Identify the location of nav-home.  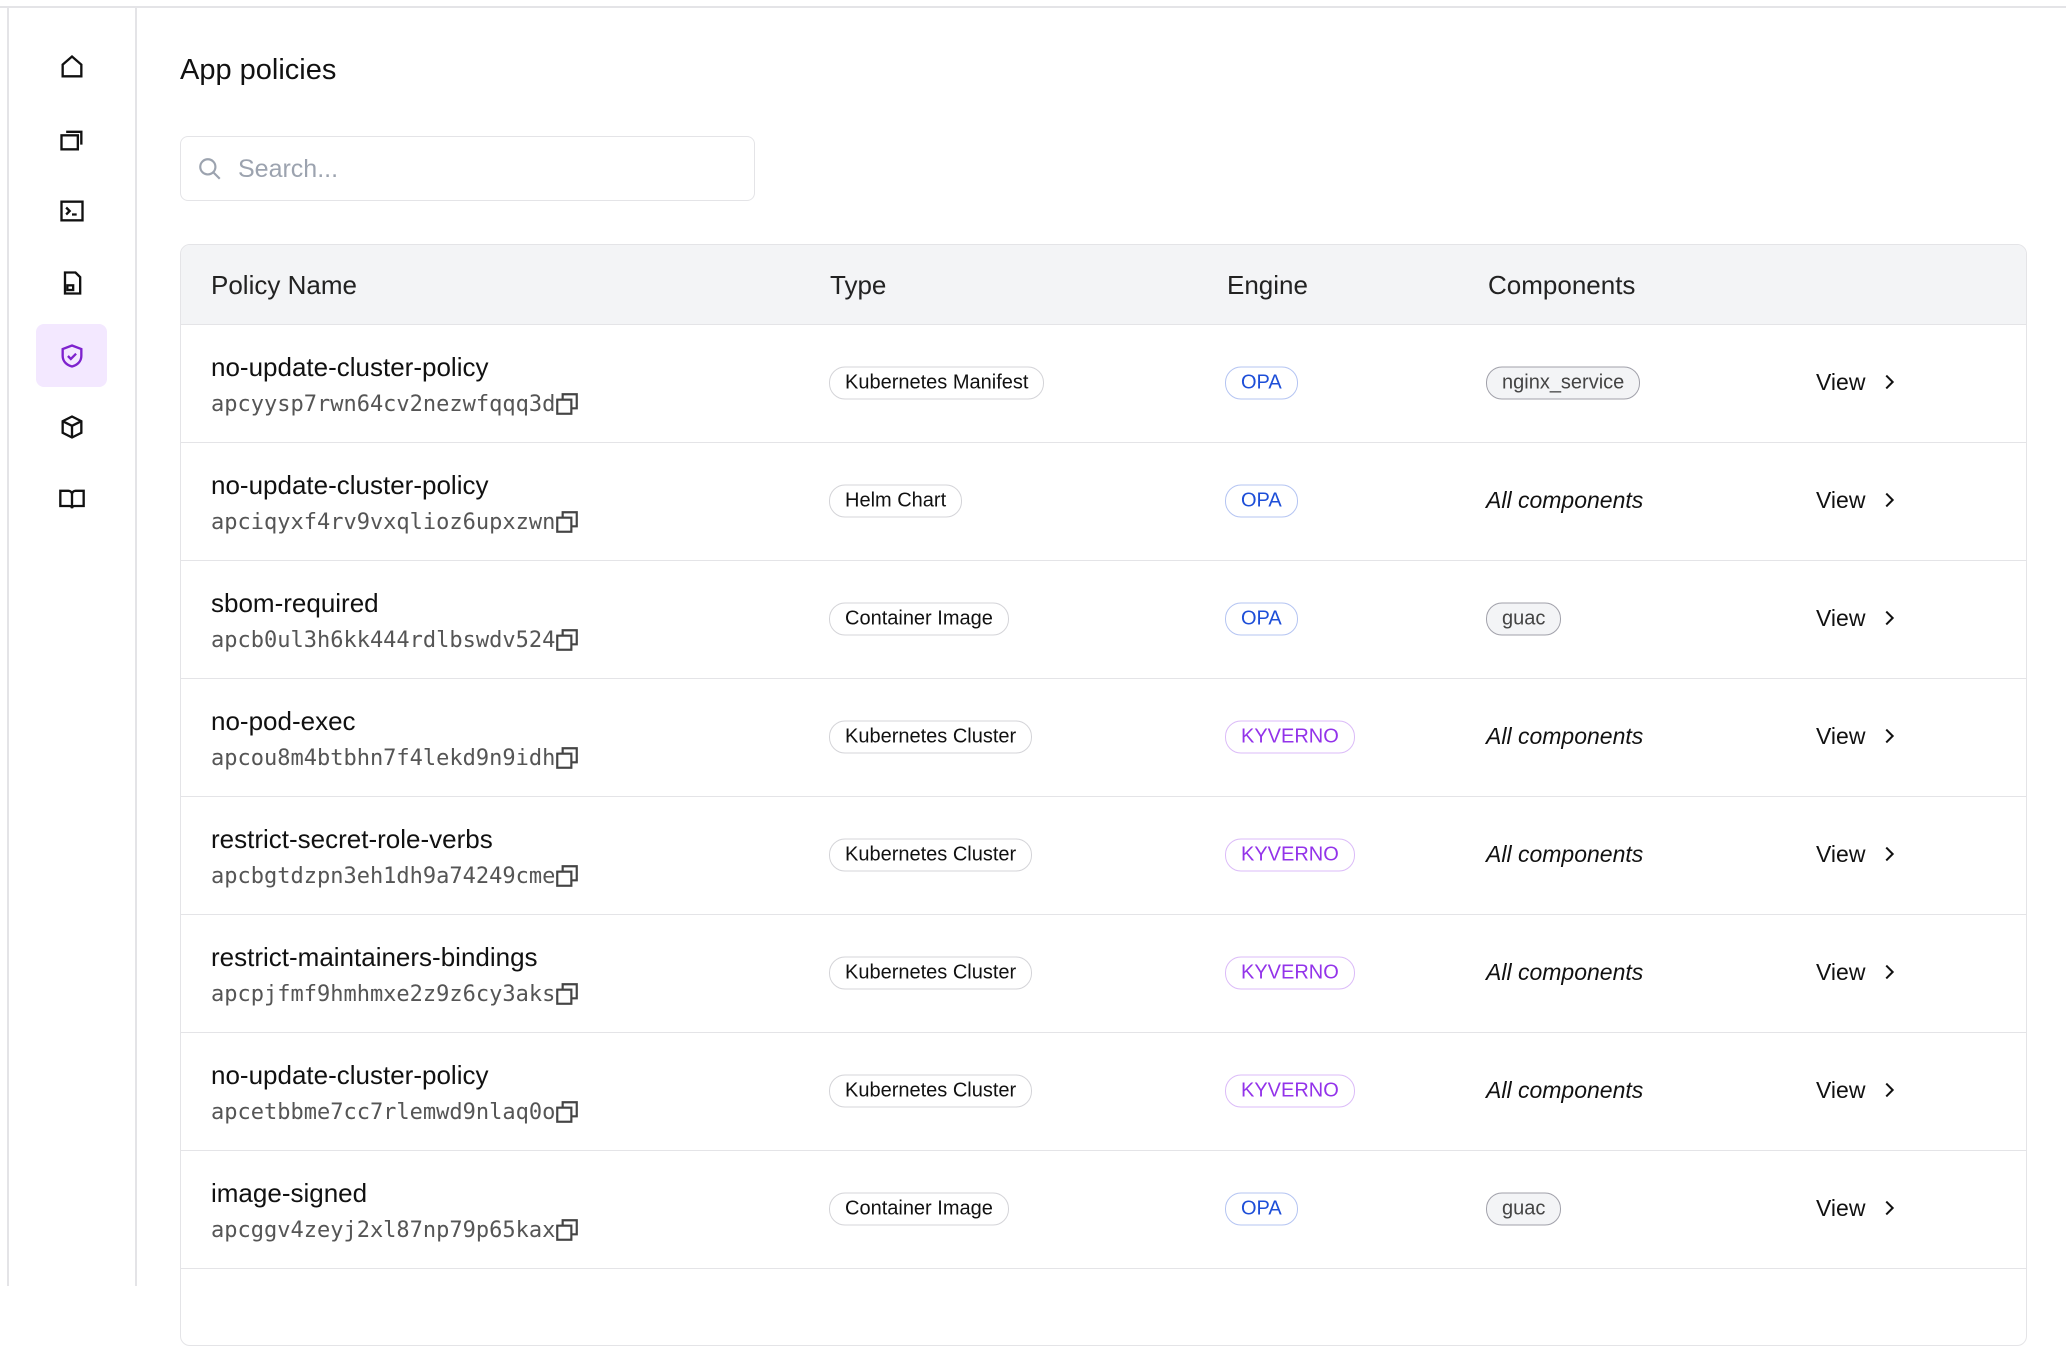
(72, 67).